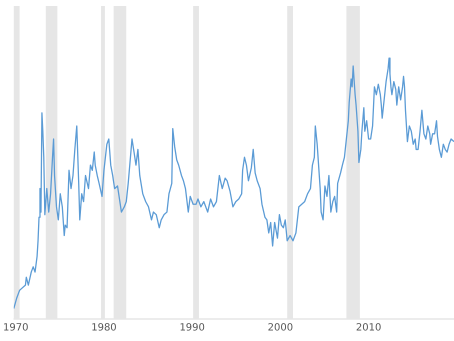 The width and height of the screenshot is (454, 341). I want to click on x-tick-label: 1980, so click(104, 328).